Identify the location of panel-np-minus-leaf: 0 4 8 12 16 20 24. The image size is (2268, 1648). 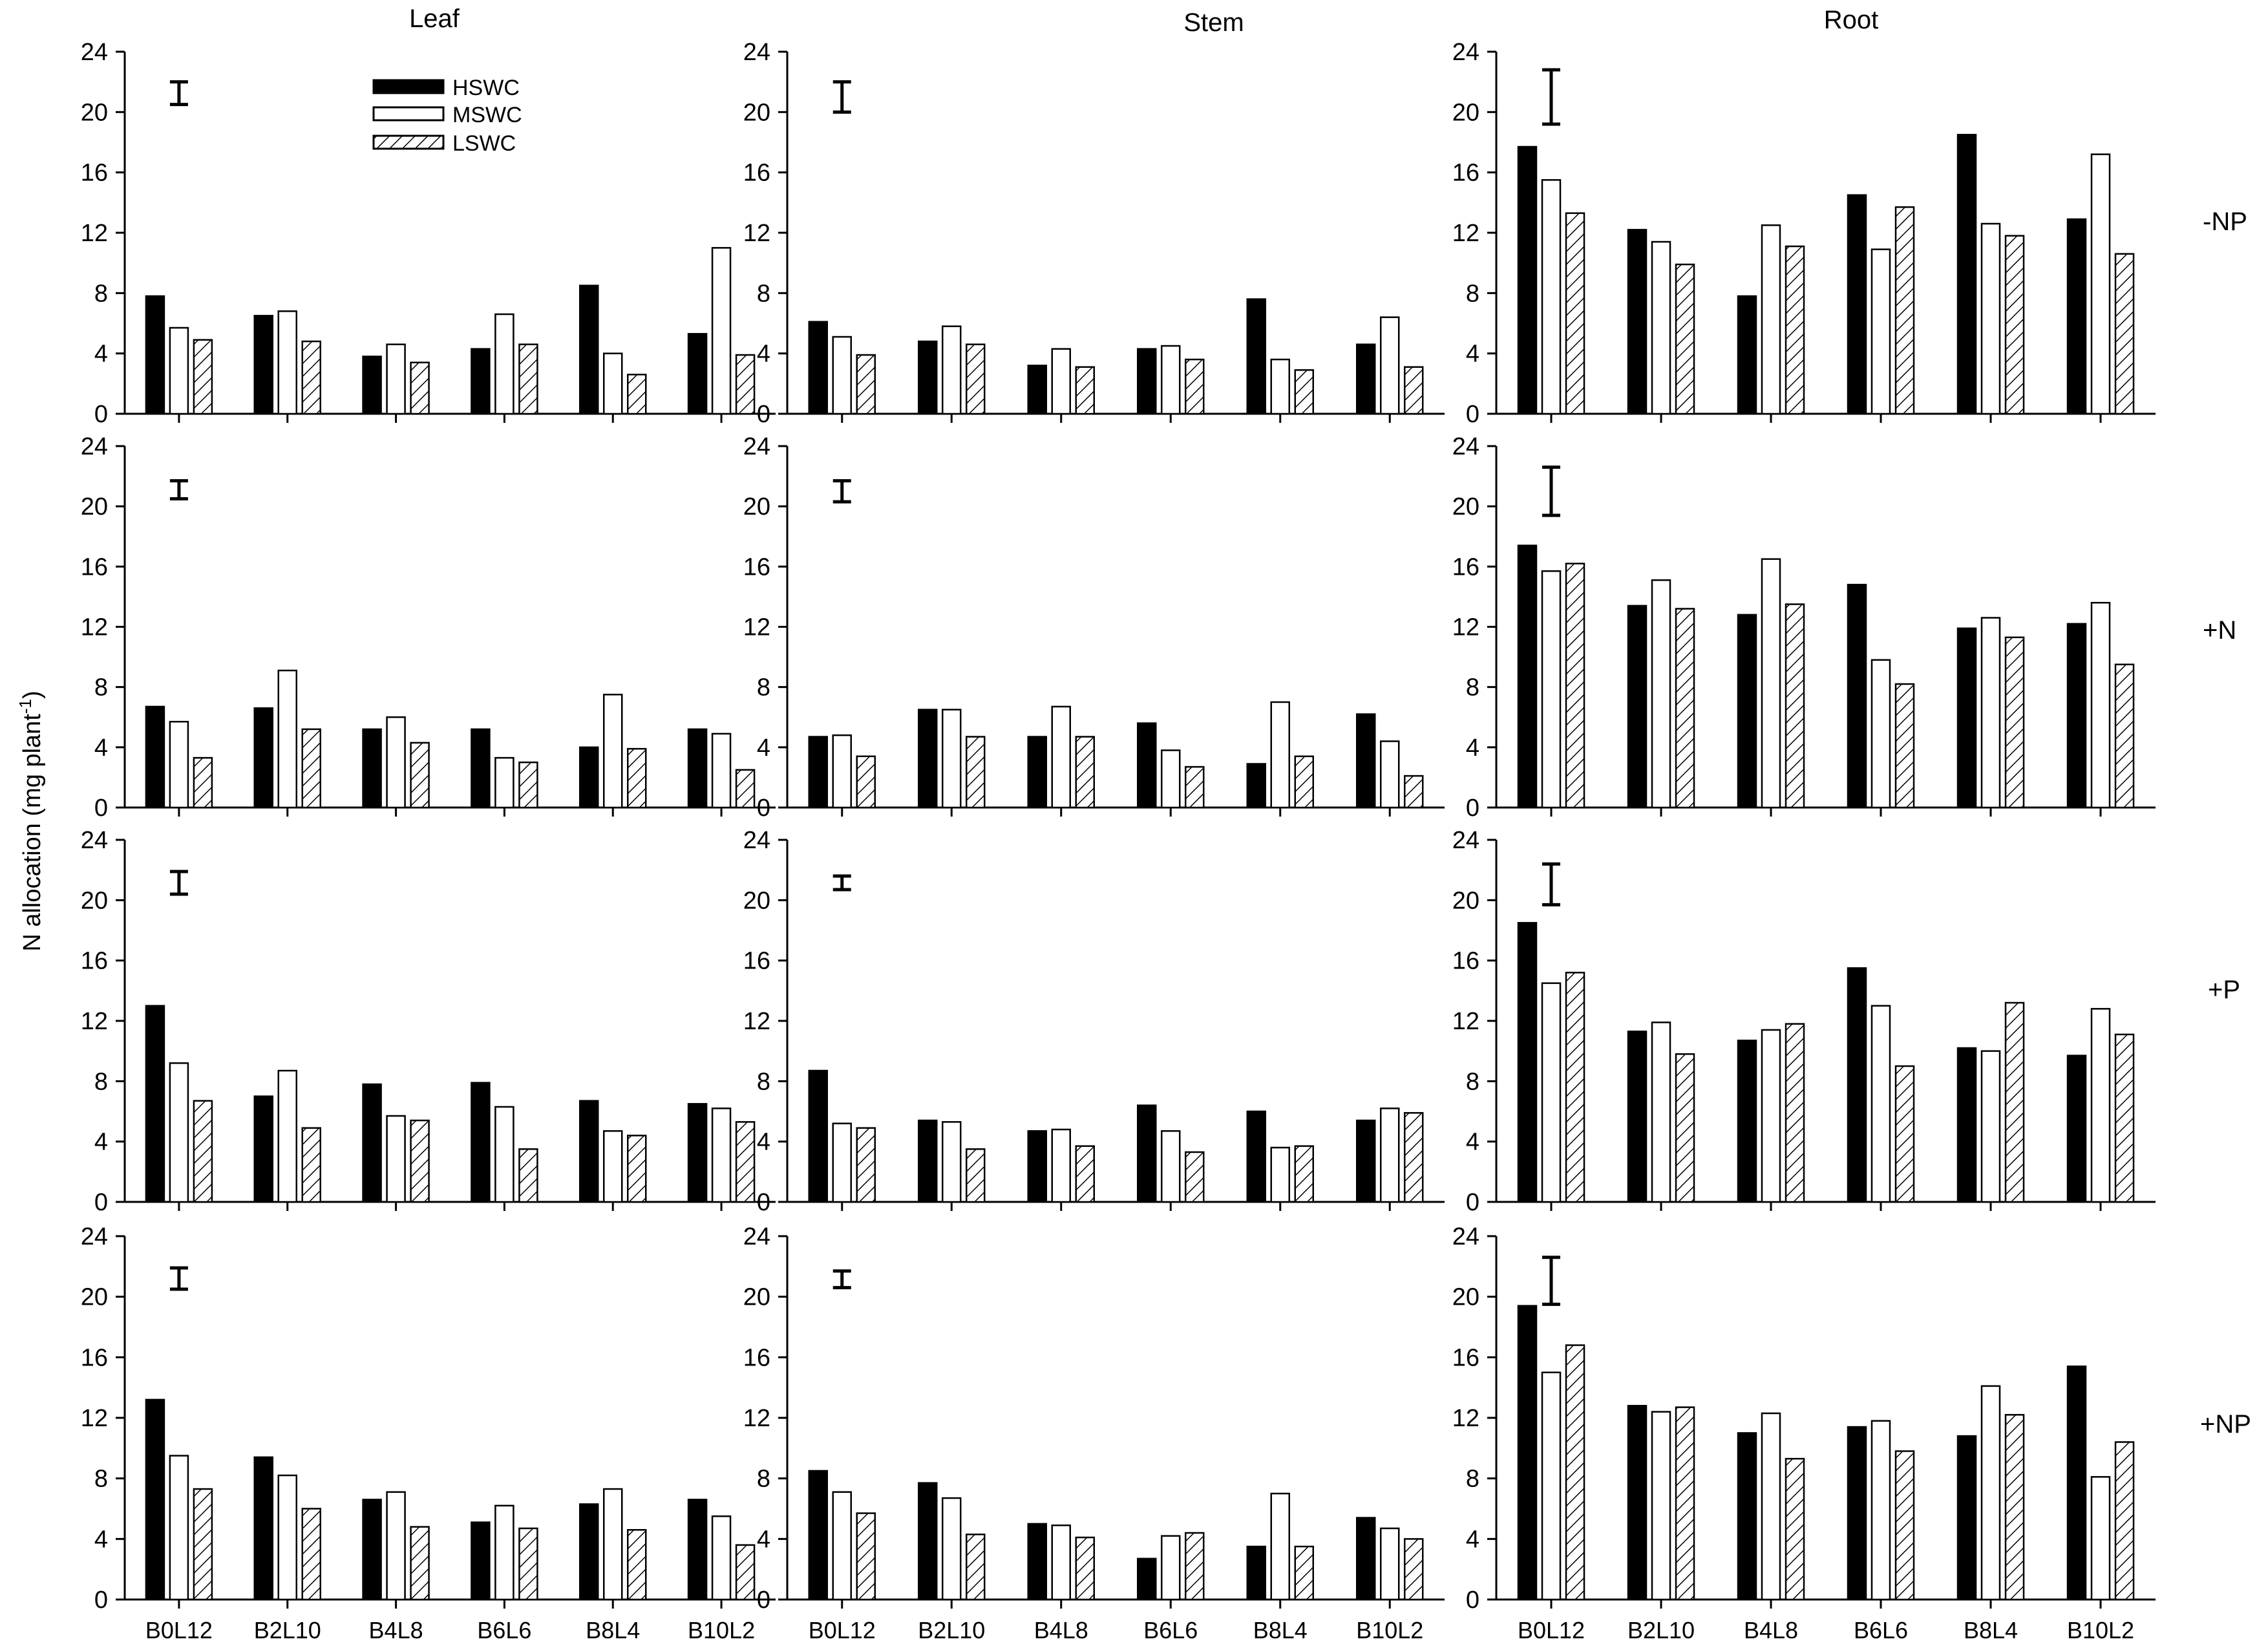
(428, 233).